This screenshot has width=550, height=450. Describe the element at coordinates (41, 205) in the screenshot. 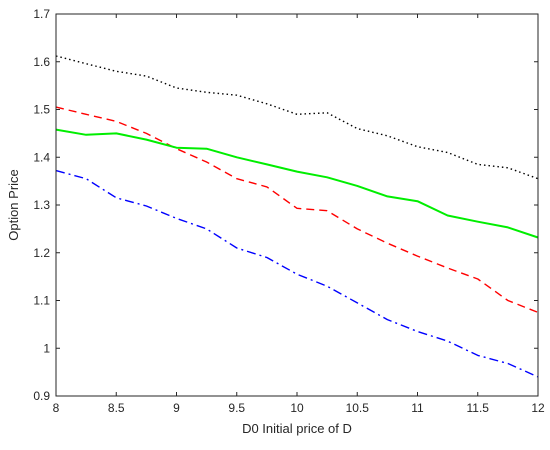

I see `y-tick-label: 1.3` at that location.